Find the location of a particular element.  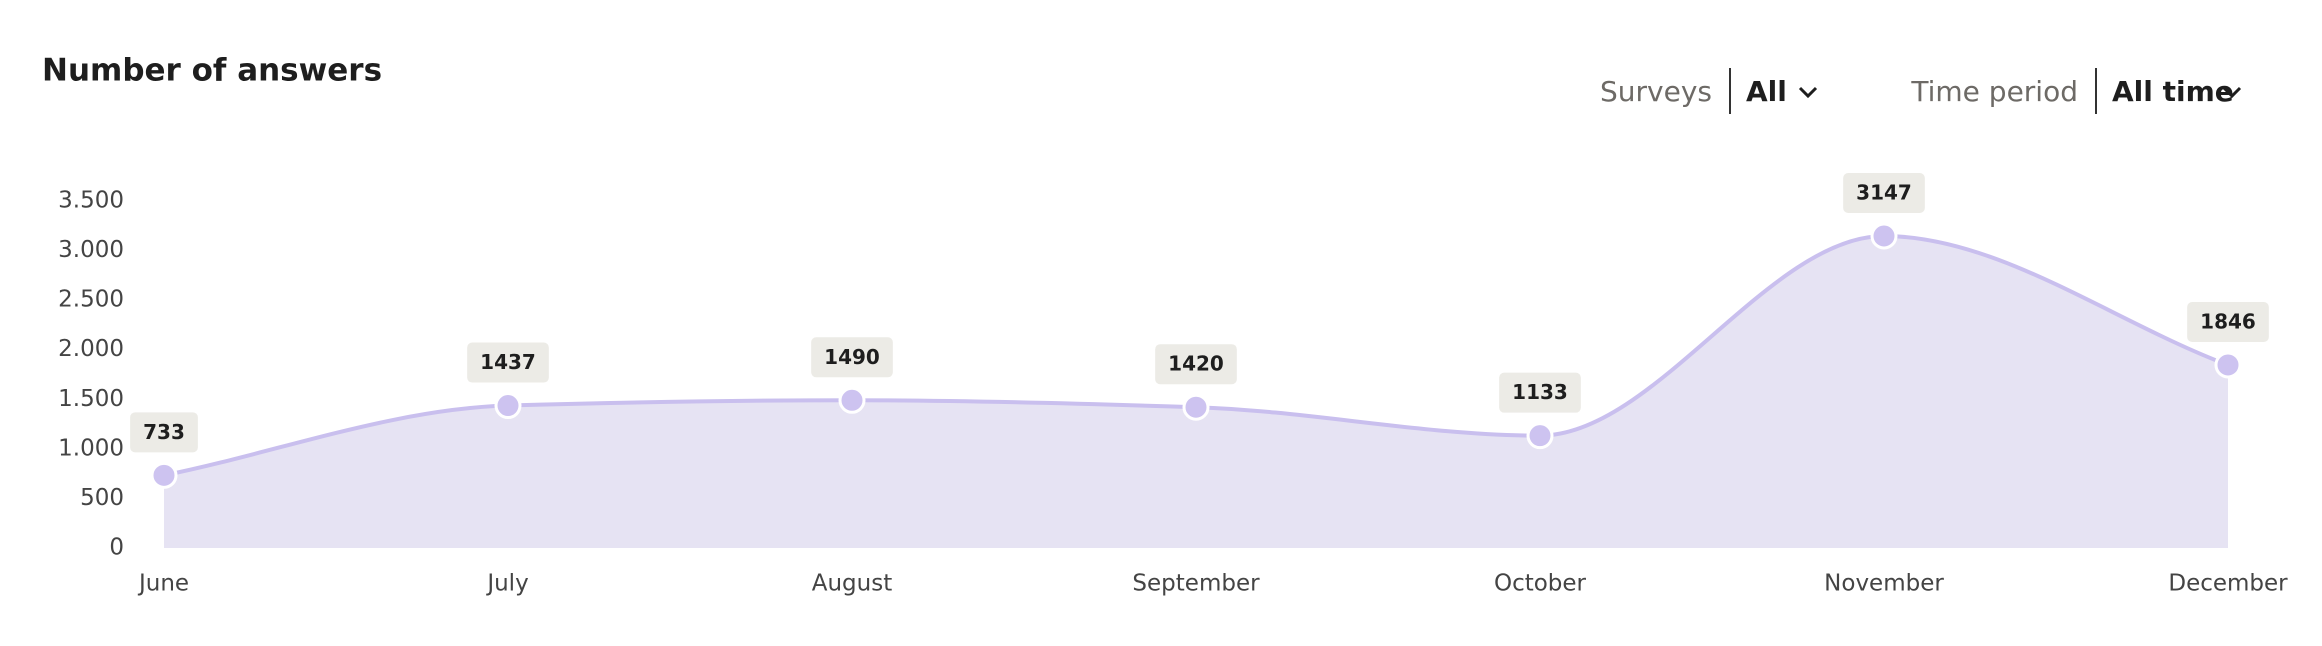

y-tick-label: 3.000 is located at coordinates (91, 250).